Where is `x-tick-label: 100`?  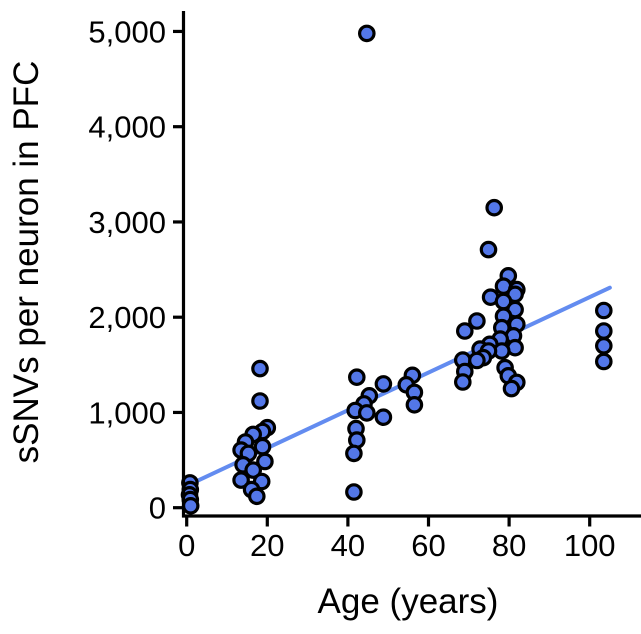
x-tick-label: 100 is located at coordinates (590, 545).